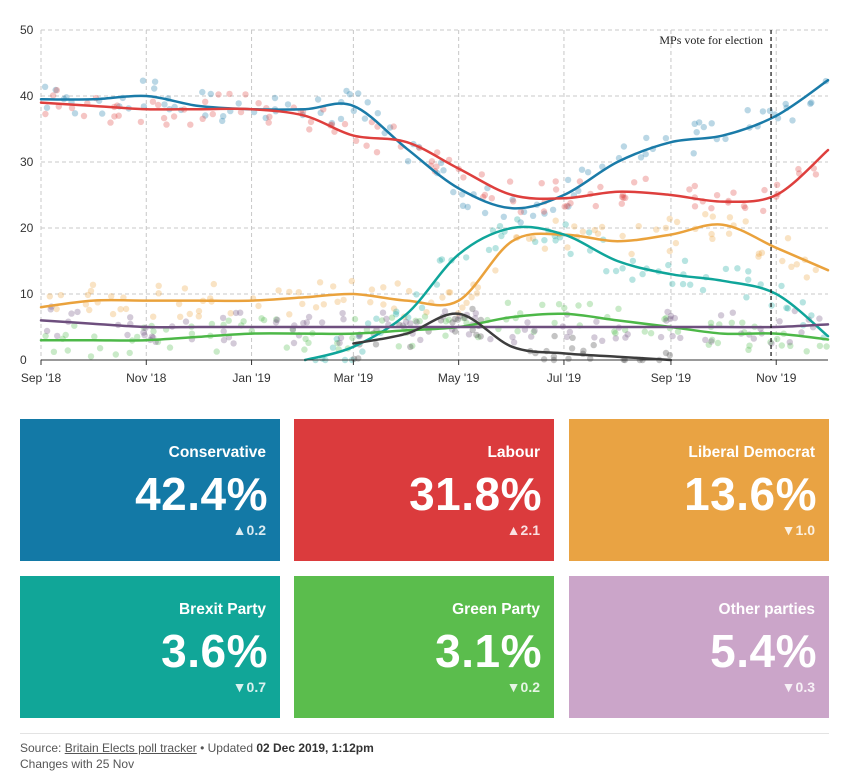 The width and height of the screenshot is (849, 773). I want to click on trend-line-change-uk, so click(512, 337).